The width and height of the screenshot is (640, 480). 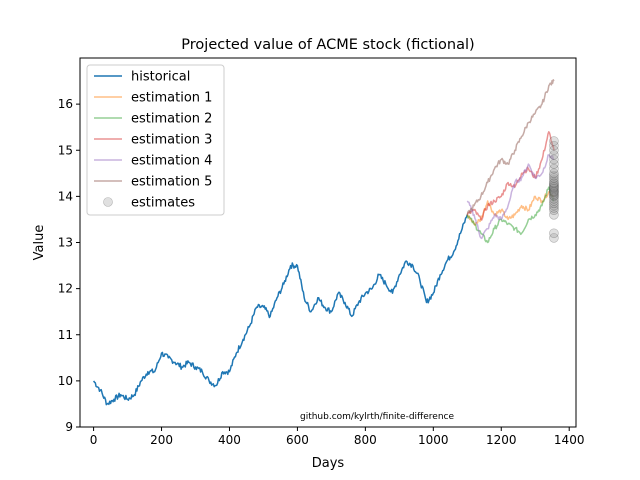 What do you see at coordinates (108, 202) in the screenshot?
I see `legend-marker` at bounding box center [108, 202].